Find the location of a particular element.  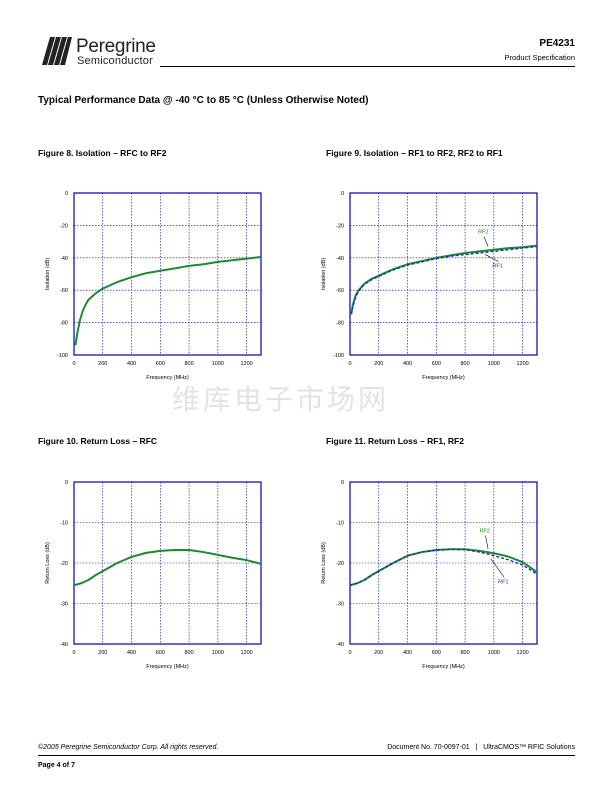

header-rule is located at coordinates (367, 66).